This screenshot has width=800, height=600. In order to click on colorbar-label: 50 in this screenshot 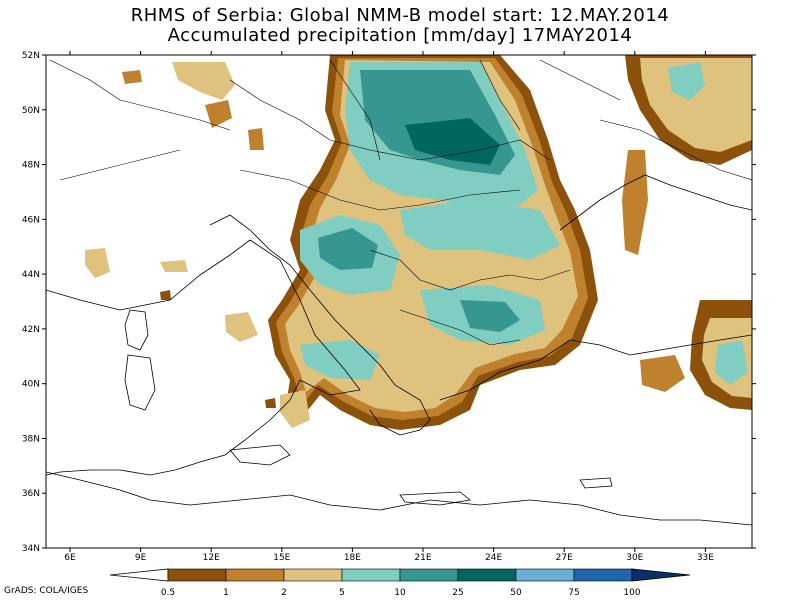, I will do `click(516, 593)`.